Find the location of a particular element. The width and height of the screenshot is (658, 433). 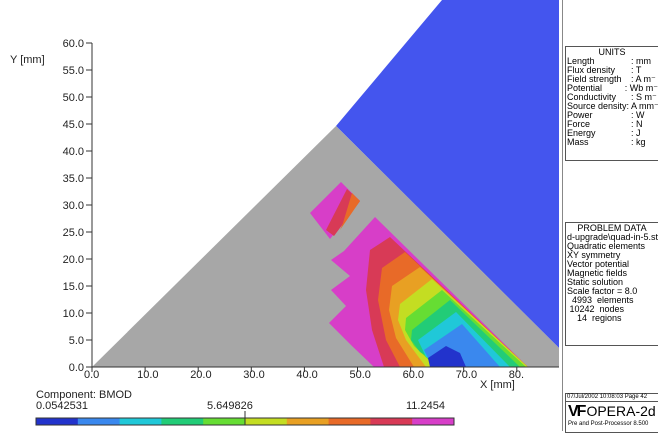

y-tick-label: 40.0 is located at coordinates (73, 152).